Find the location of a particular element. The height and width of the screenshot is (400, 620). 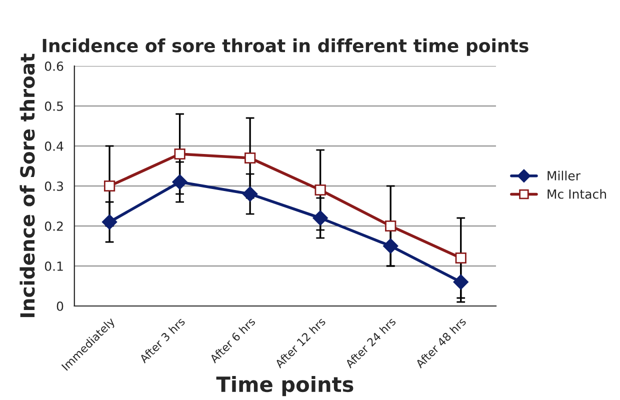

chart-title: Incidence of sore throat in different time points is located at coordinates (285, 47).